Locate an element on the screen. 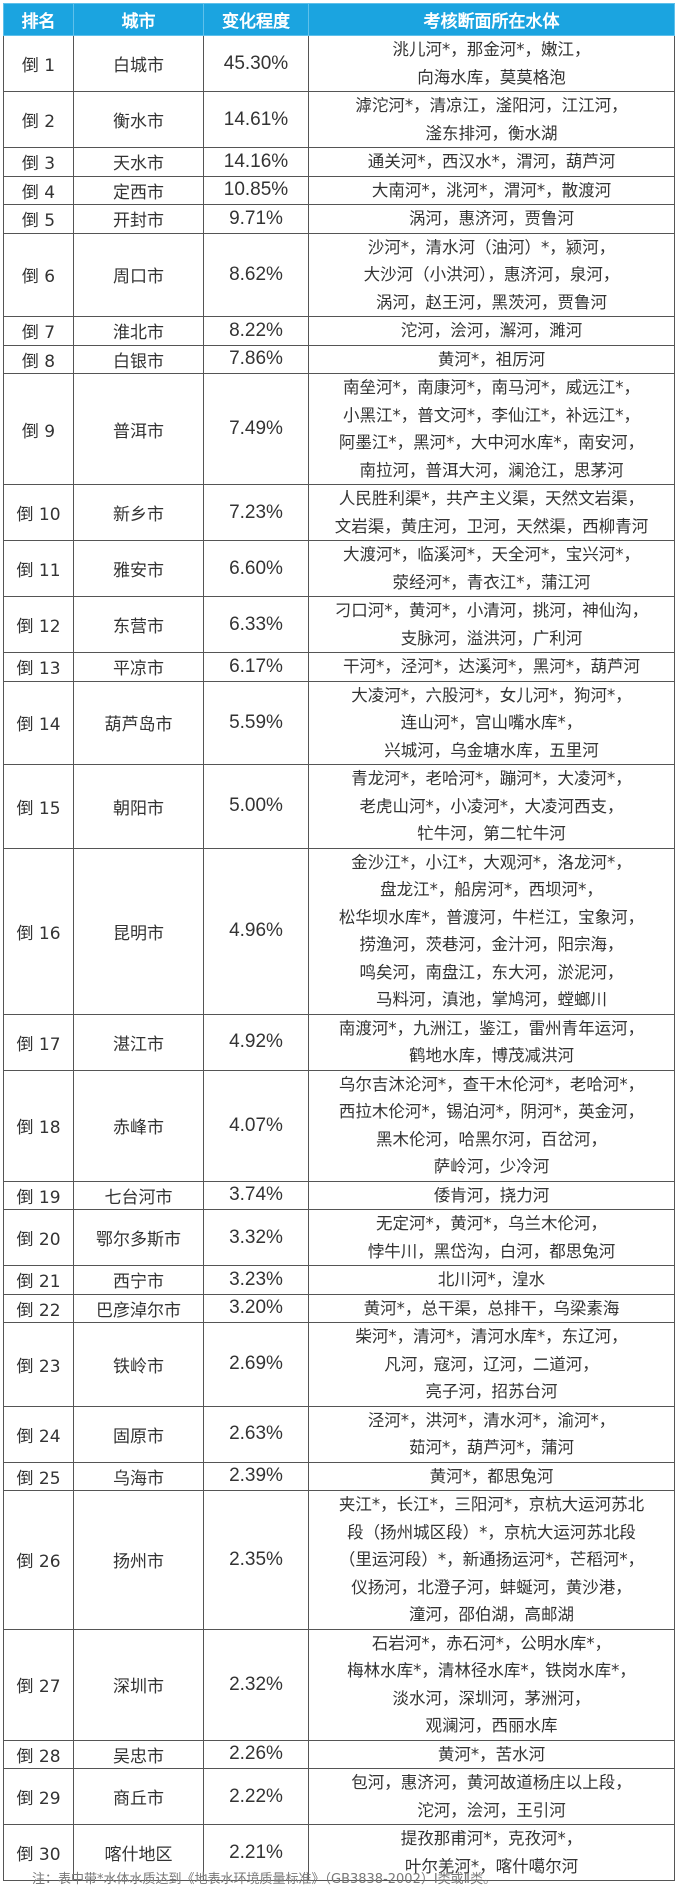 The width and height of the screenshot is (681, 1893). rank-cell: 倒 23 is located at coordinates (38, 1364).